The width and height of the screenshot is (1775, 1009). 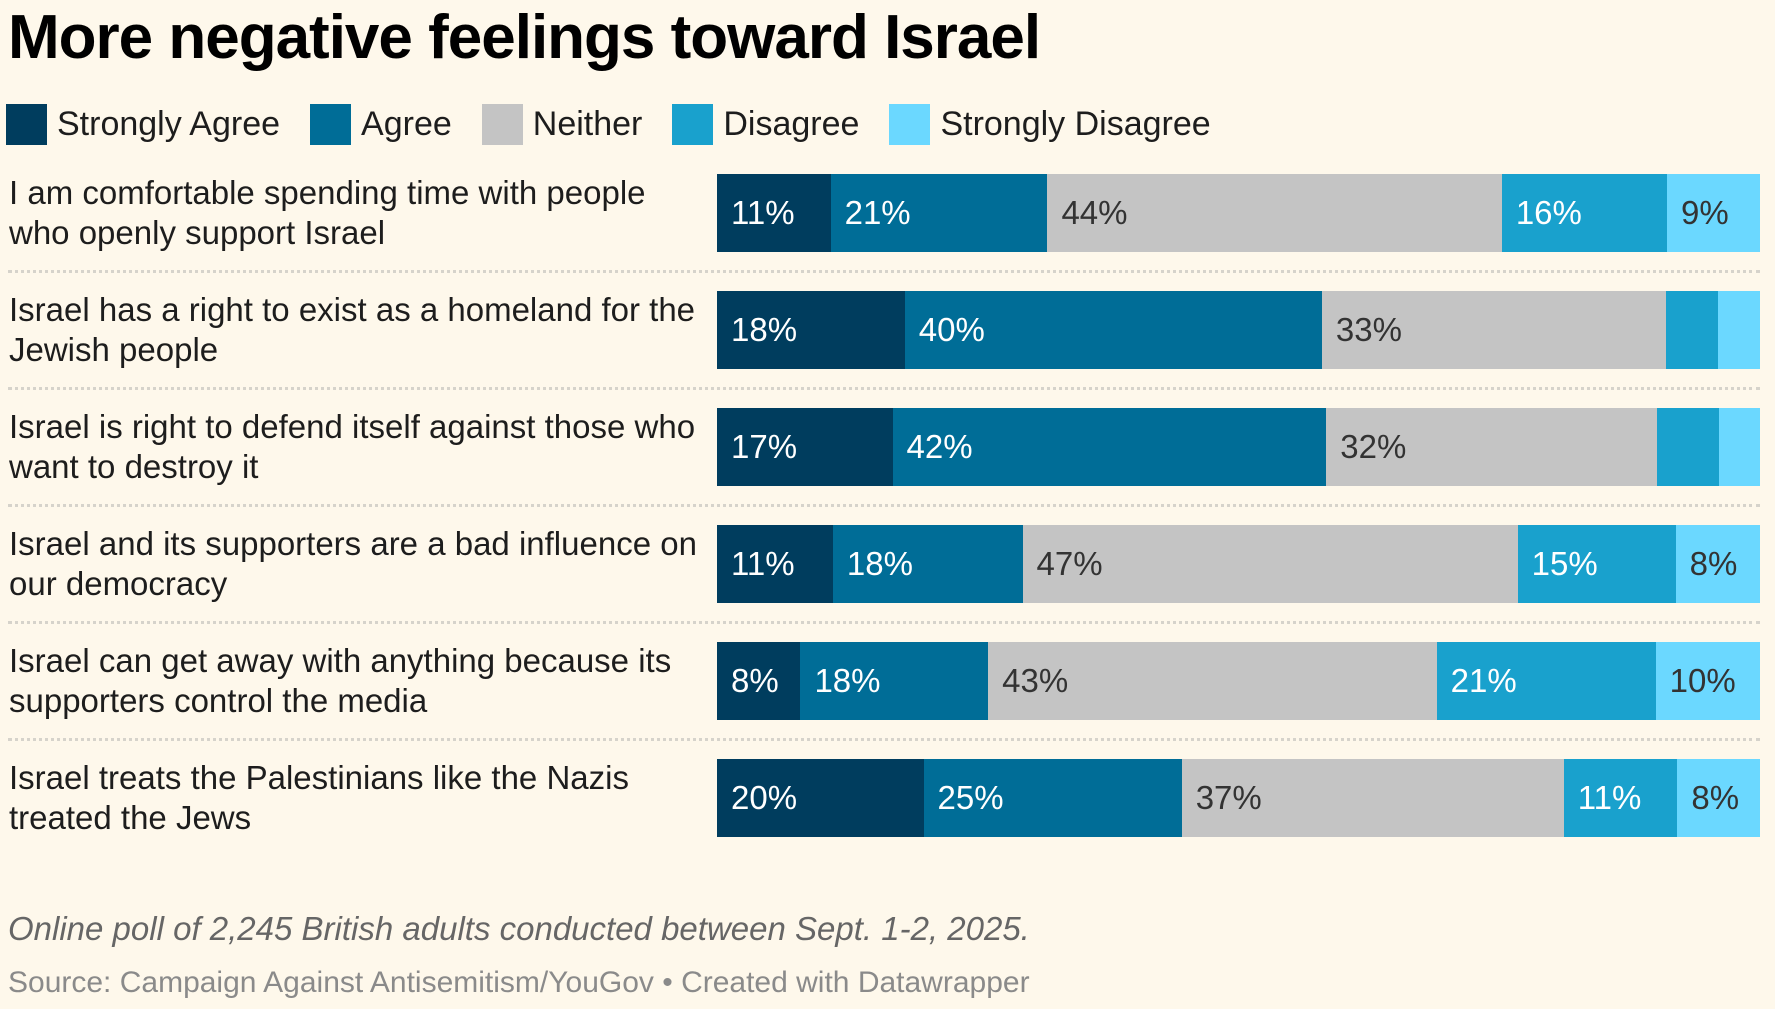 I want to click on bar-segment-neither: 44%, so click(x=1274, y=212).